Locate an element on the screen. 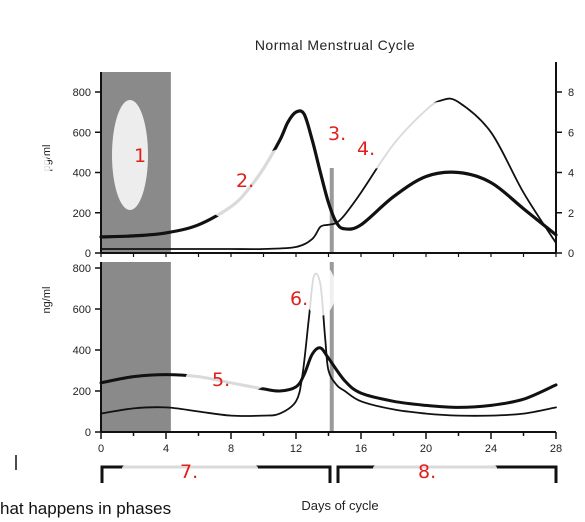 The height and width of the screenshot is (522, 585). annotation-2: 2. is located at coordinates (245, 181).